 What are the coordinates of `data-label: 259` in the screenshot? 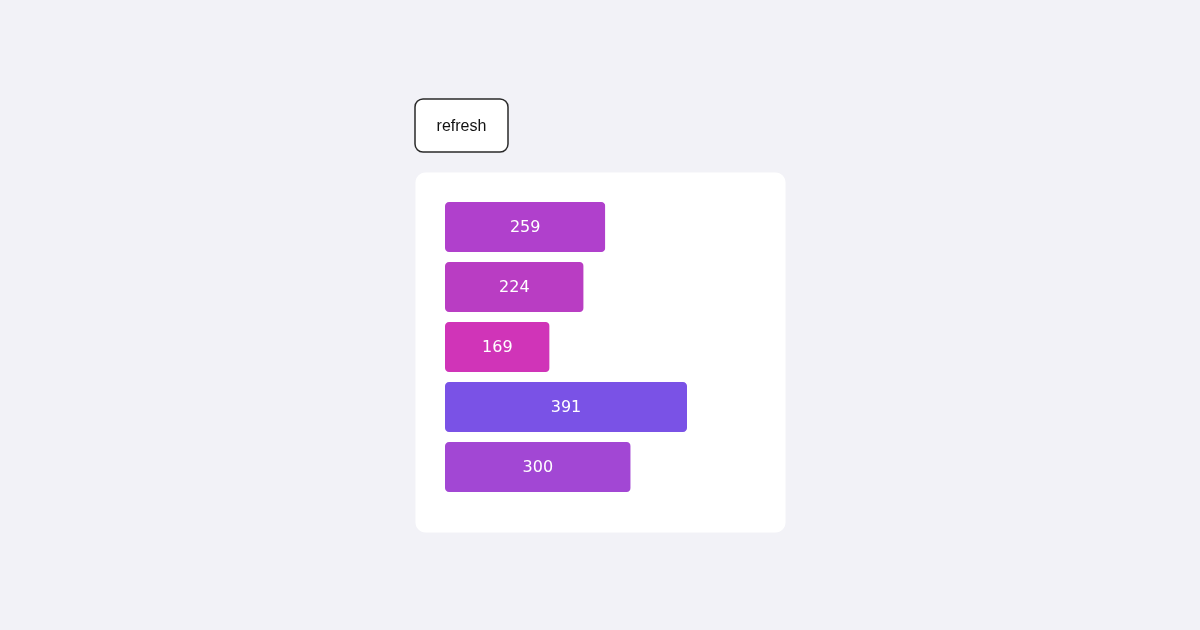 It's located at (525, 226).